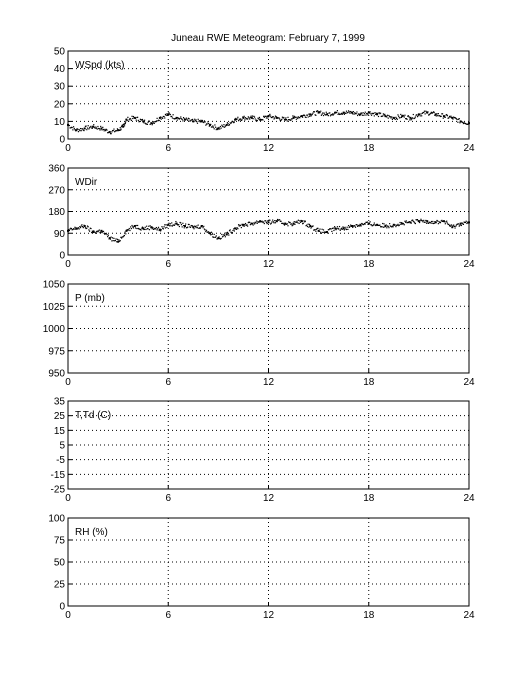 This screenshot has width=520, height=683. What do you see at coordinates (268, 38) in the screenshot?
I see `figure-title: Juneau RWE Meteogram: February 7, 1999` at bounding box center [268, 38].